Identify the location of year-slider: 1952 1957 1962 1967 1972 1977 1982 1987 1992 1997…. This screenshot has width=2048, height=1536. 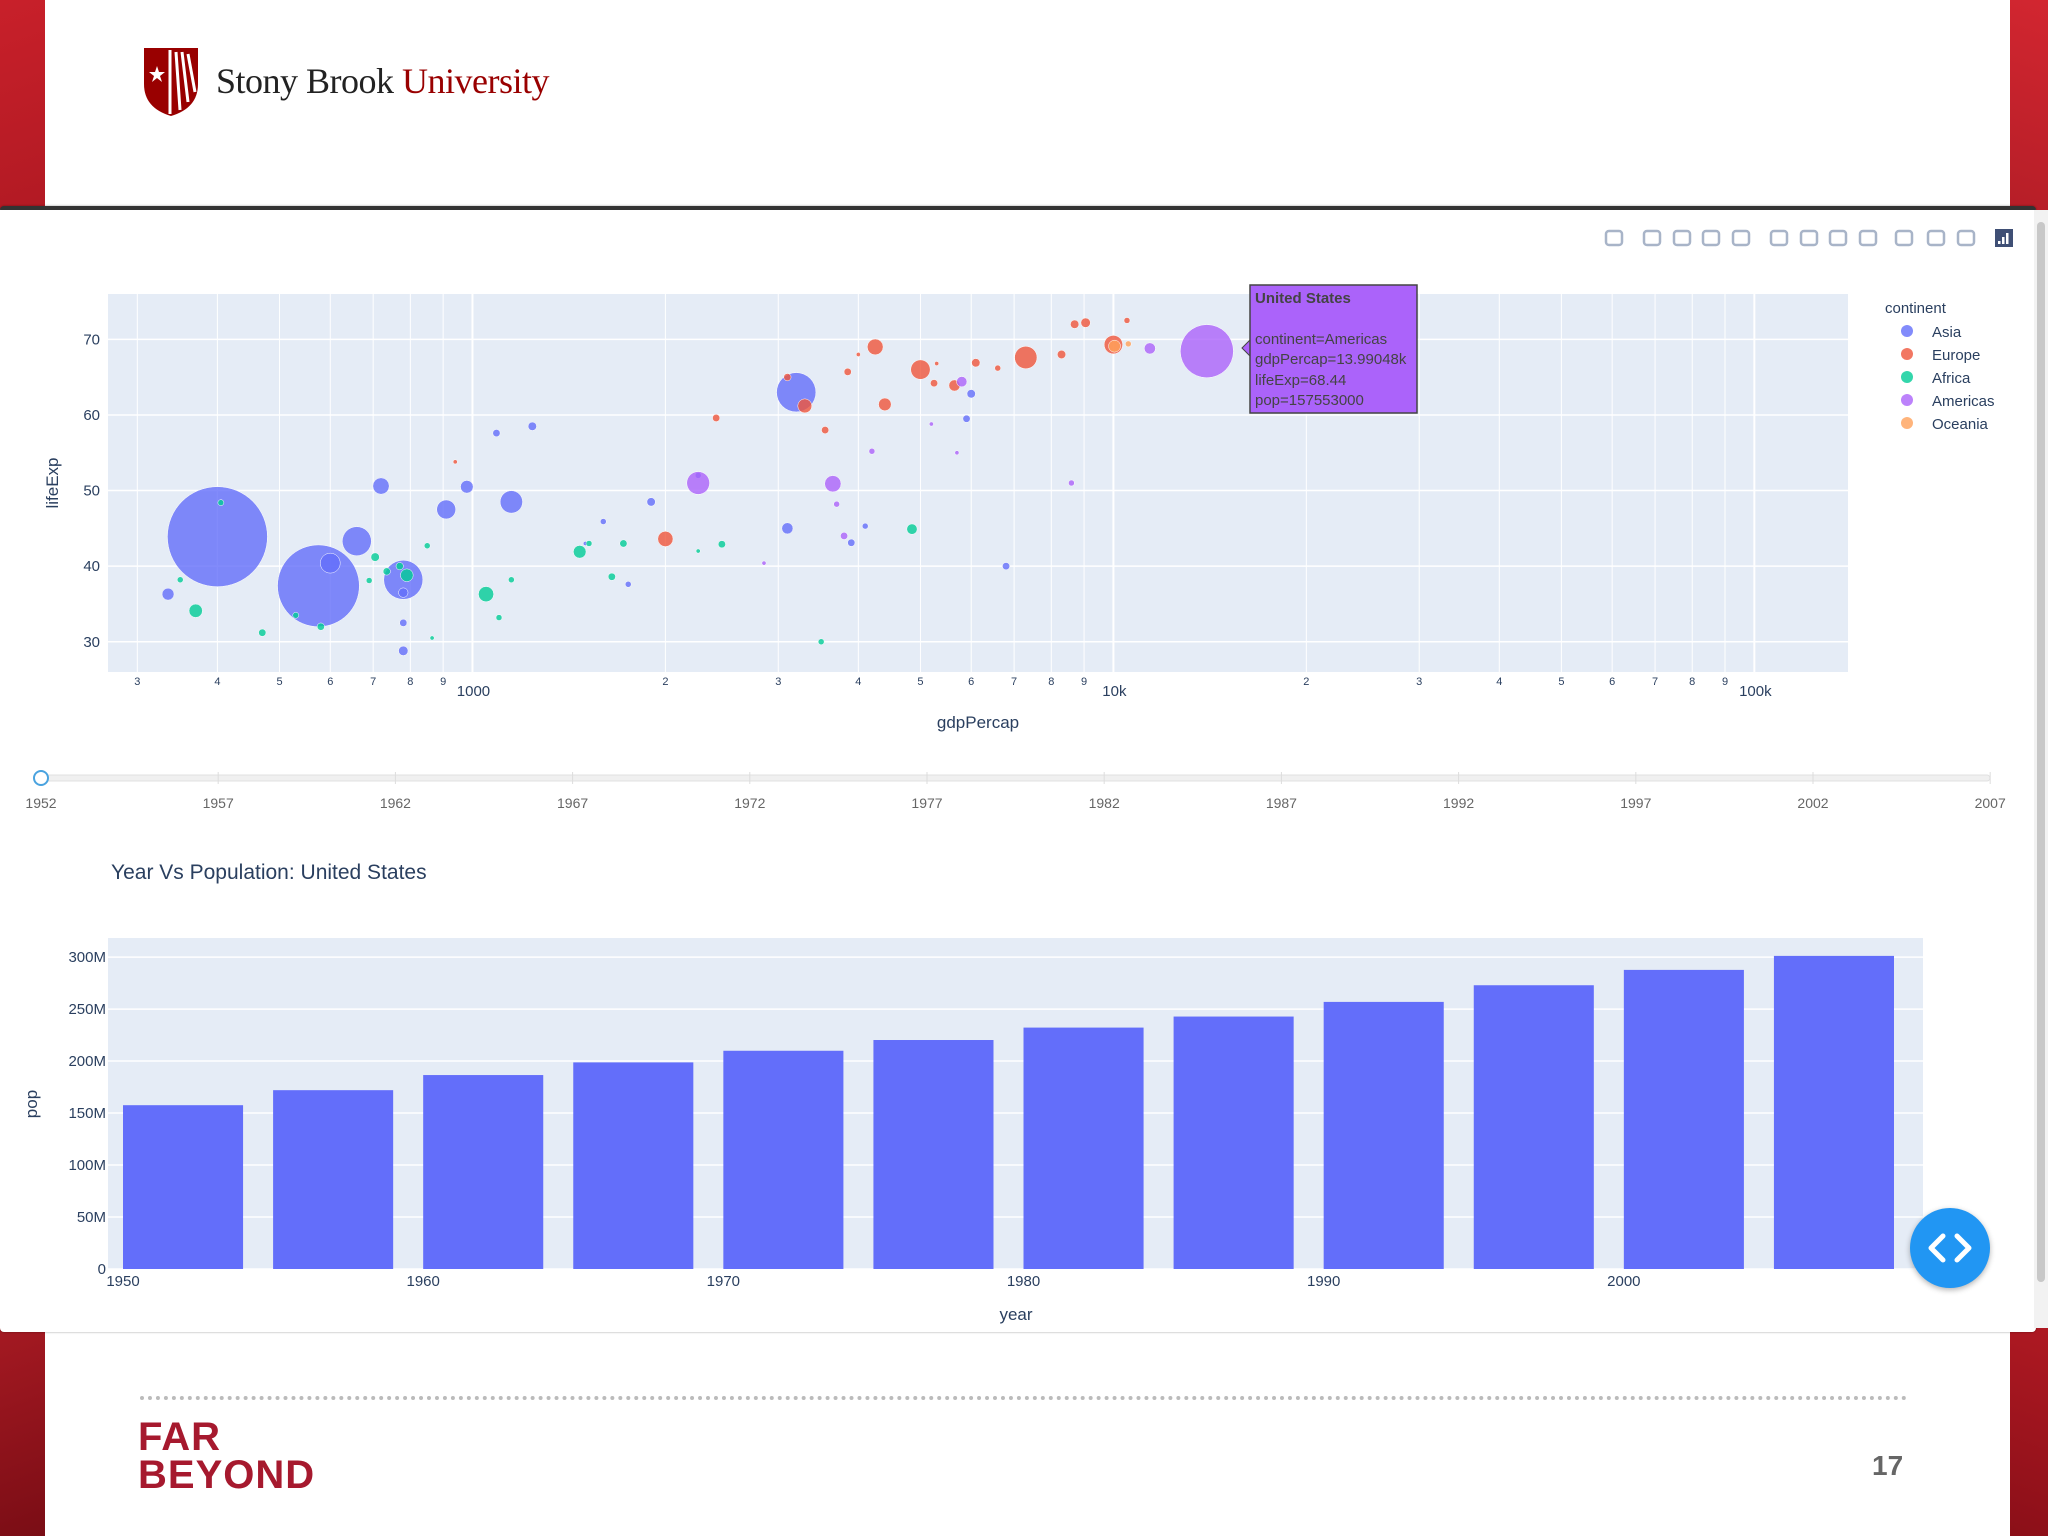
(1015, 790).